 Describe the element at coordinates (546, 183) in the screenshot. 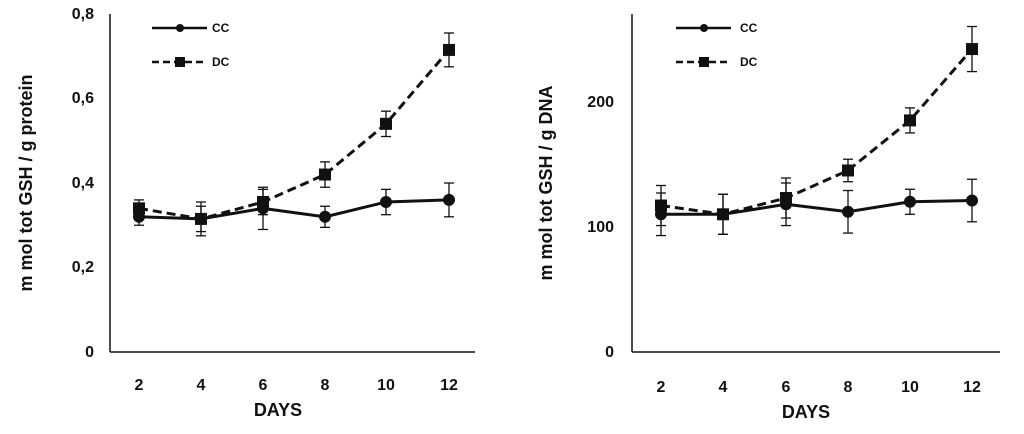

I see `y-axis-label: m mol tot GSH / g DNA` at that location.